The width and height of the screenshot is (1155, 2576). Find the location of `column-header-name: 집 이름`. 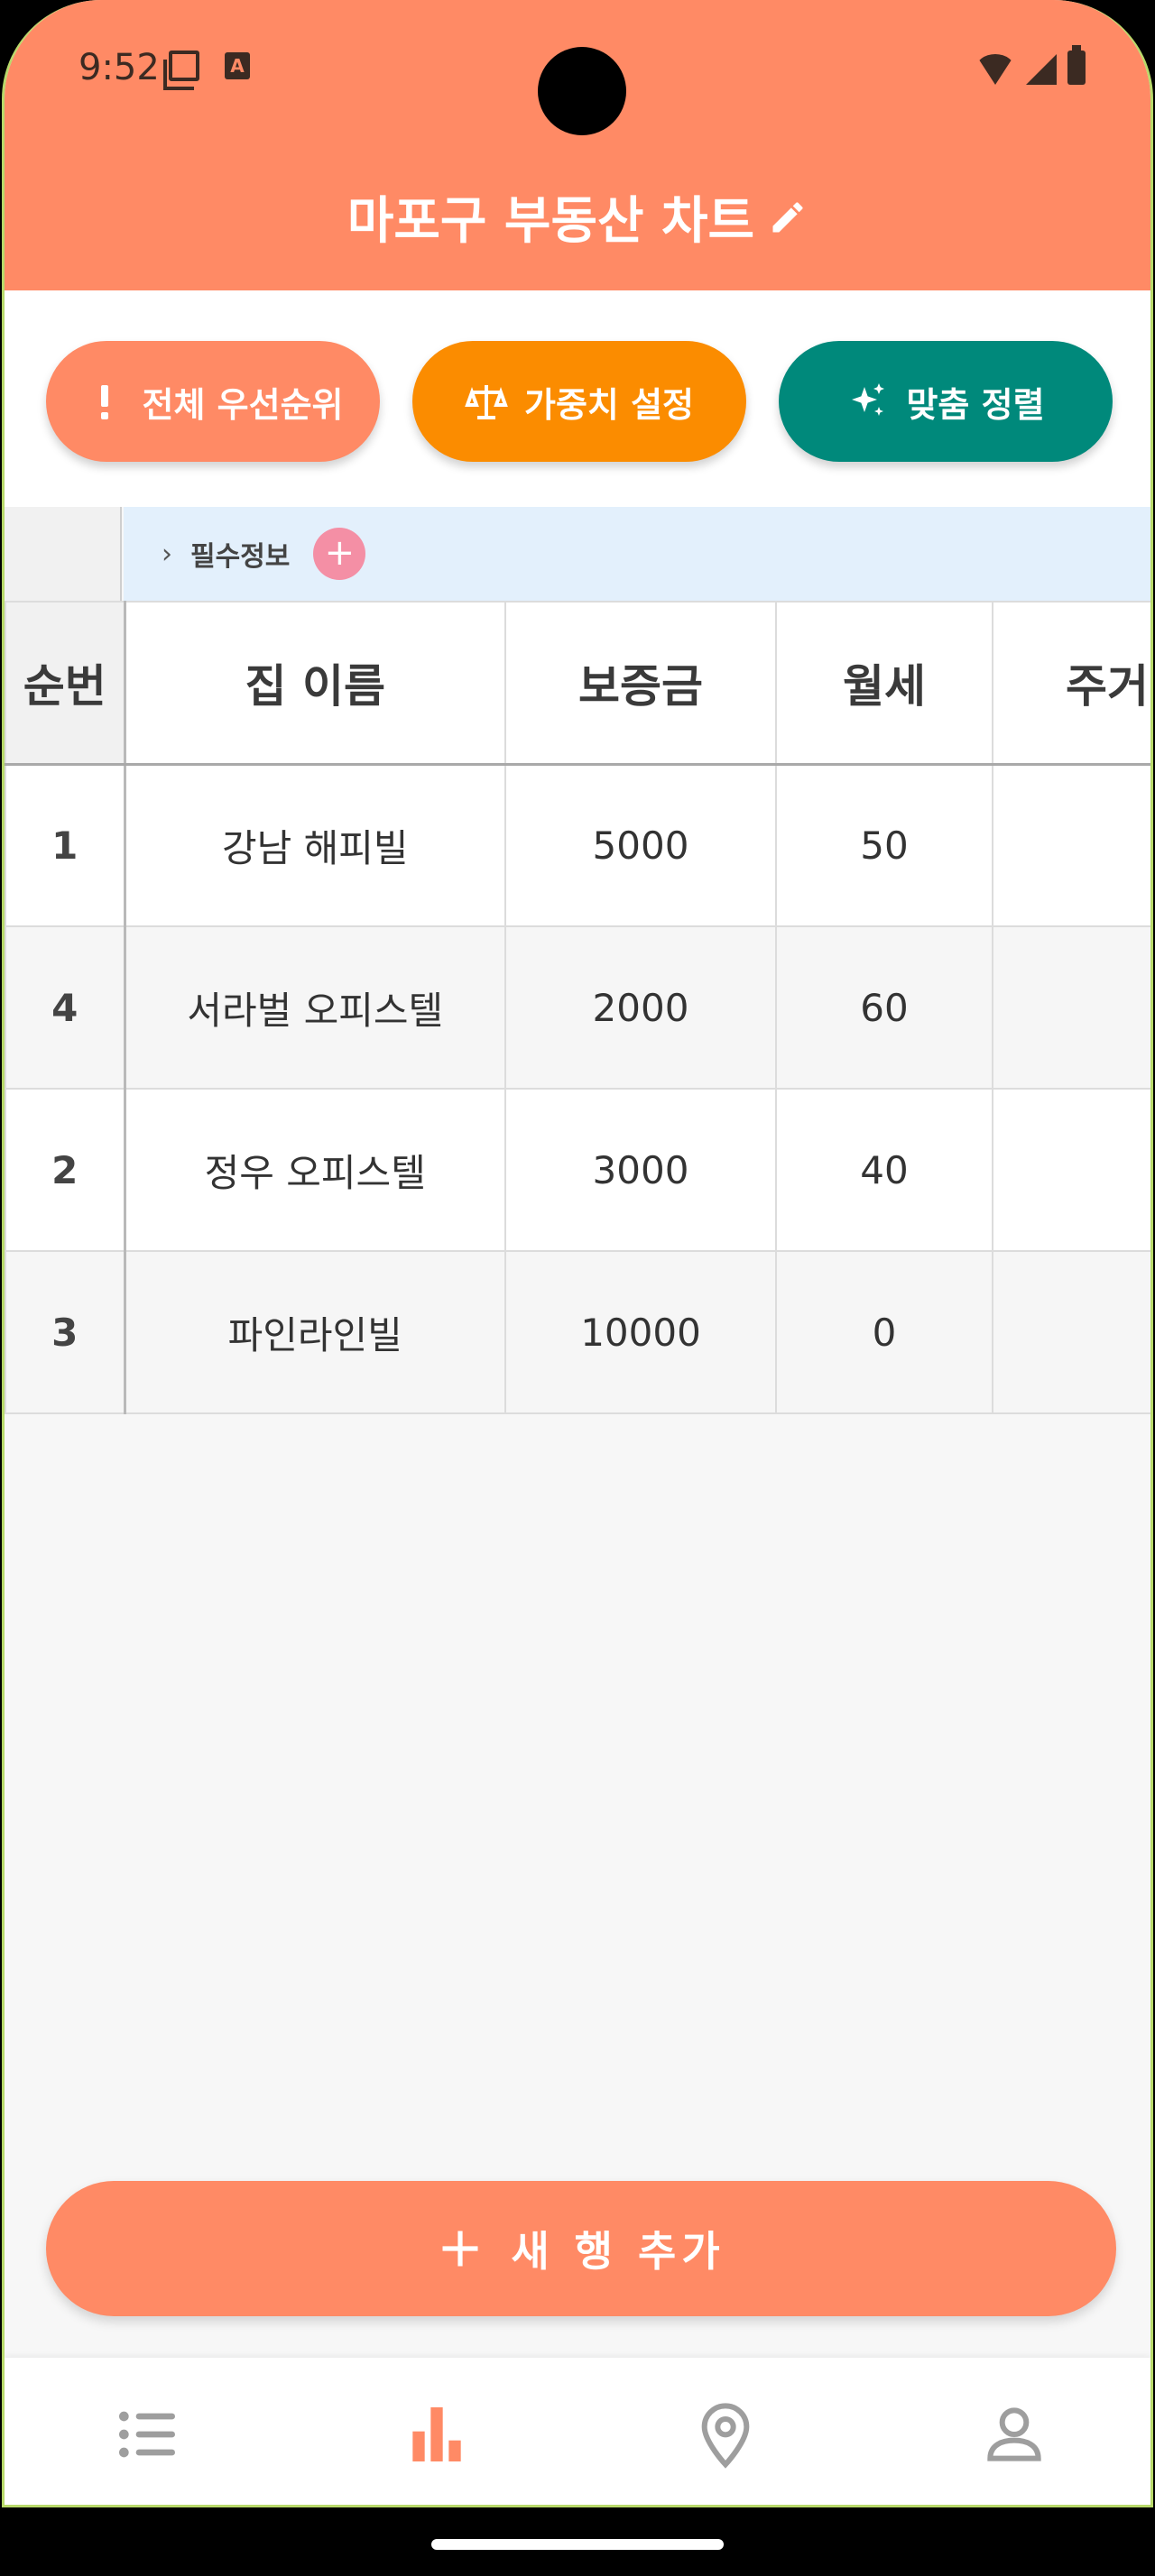

column-header-name: 집 이름 is located at coordinates (315, 684).